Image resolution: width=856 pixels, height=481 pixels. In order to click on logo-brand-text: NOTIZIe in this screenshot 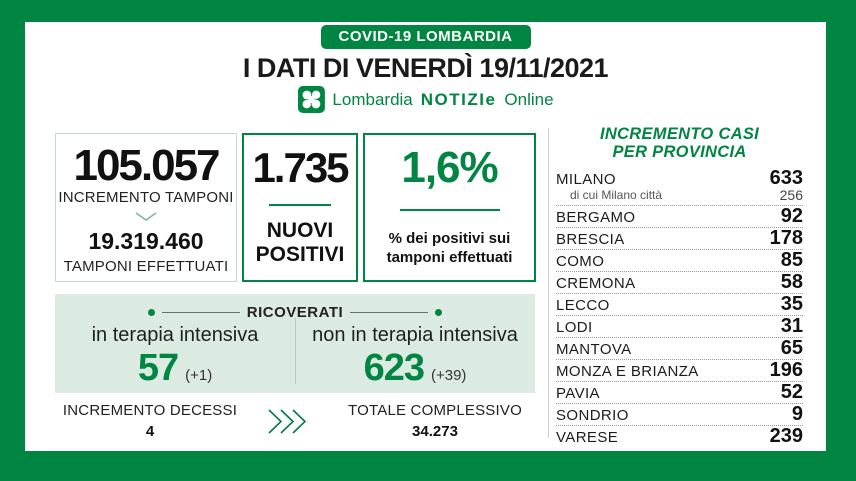, I will do `click(458, 99)`.